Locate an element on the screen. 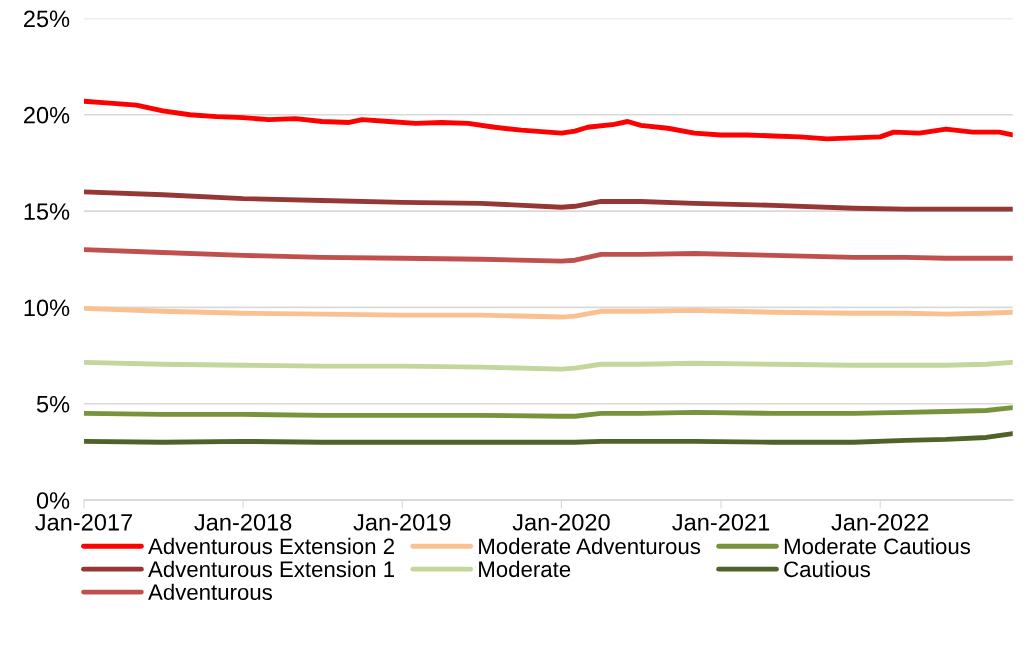 This screenshot has width=1024, height=658. y-tick-label: 15% is located at coordinates (47, 211).